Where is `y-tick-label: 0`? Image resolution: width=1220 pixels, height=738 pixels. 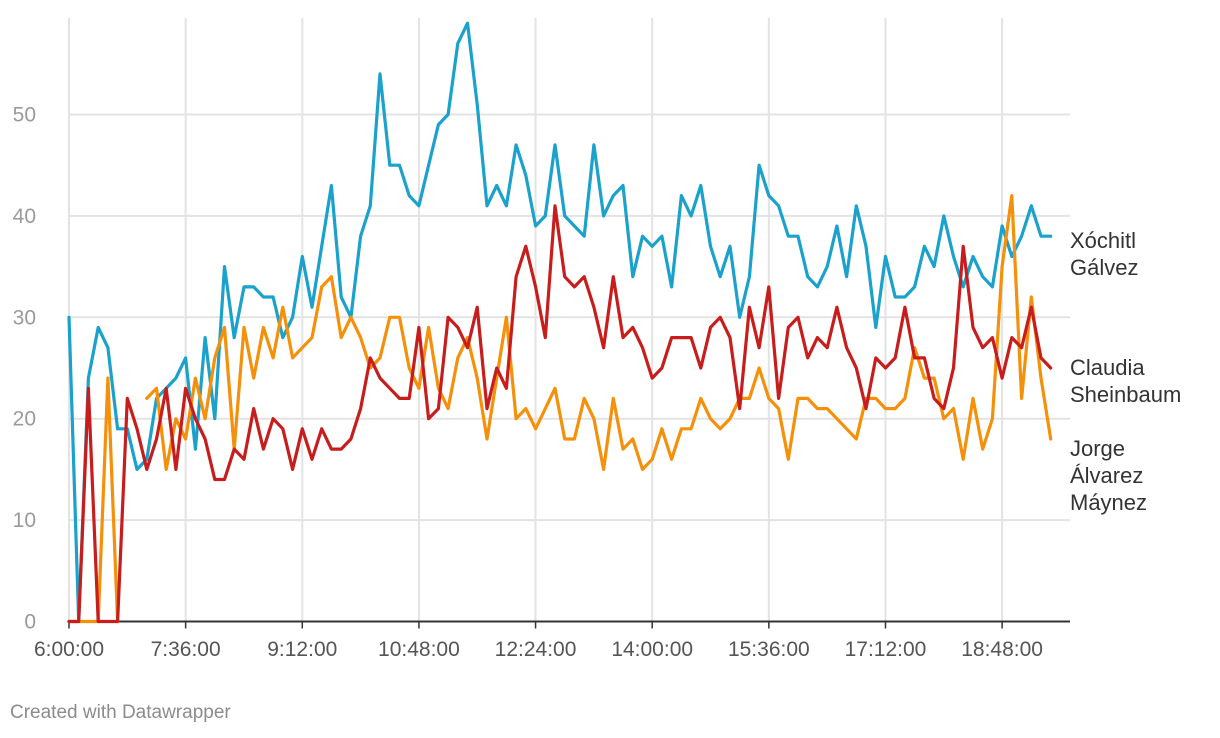 y-tick-label: 0 is located at coordinates (30, 622).